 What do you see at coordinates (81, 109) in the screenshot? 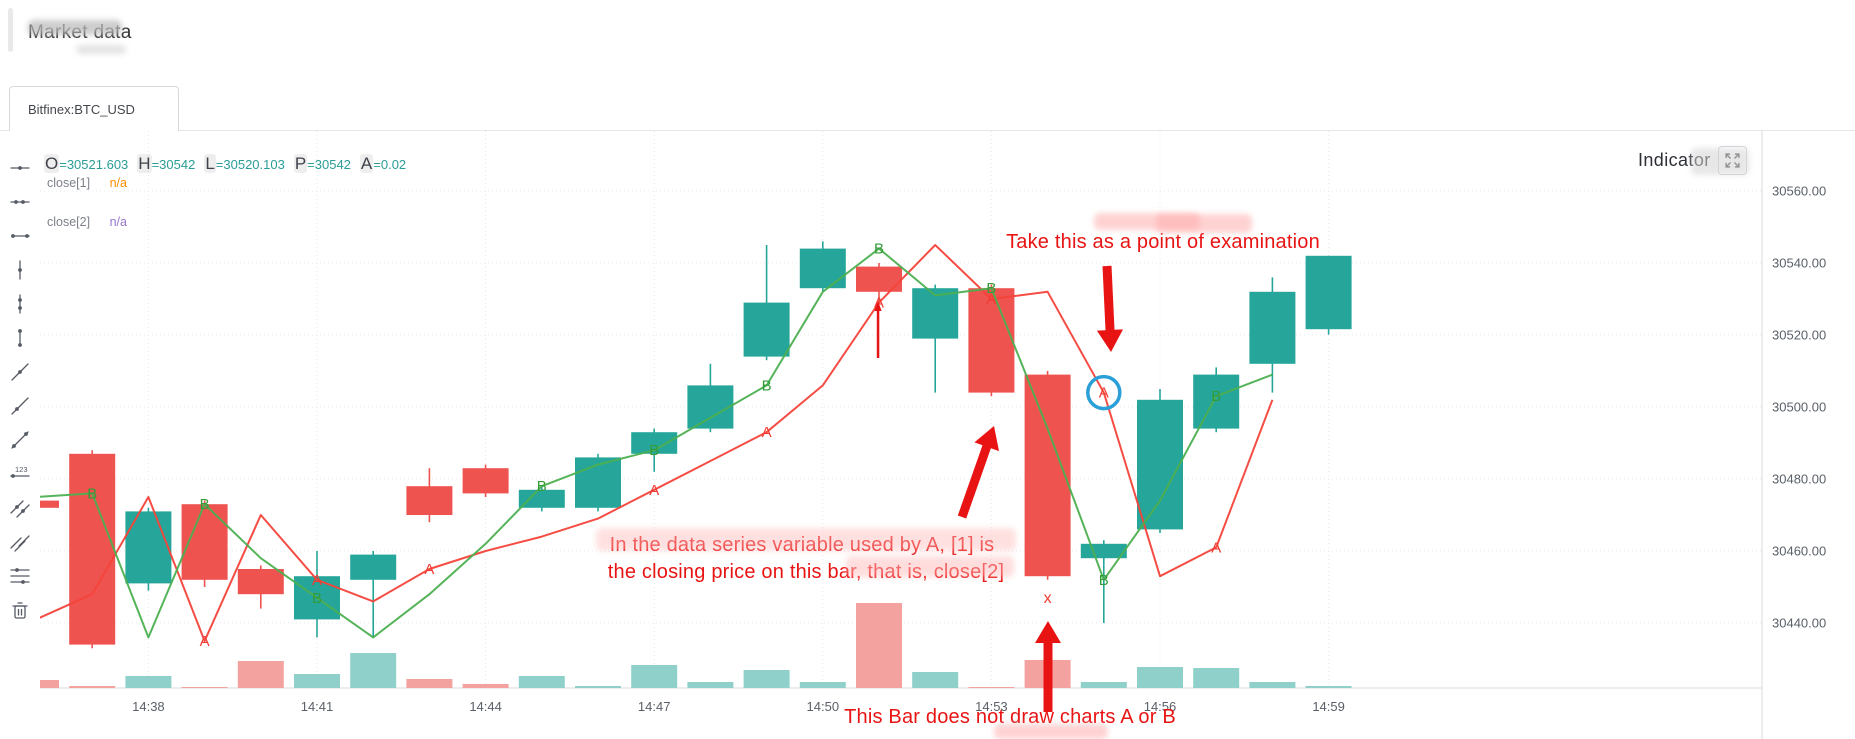
I see `tab-symbol-label: Bitfinex:BTC_USD` at bounding box center [81, 109].